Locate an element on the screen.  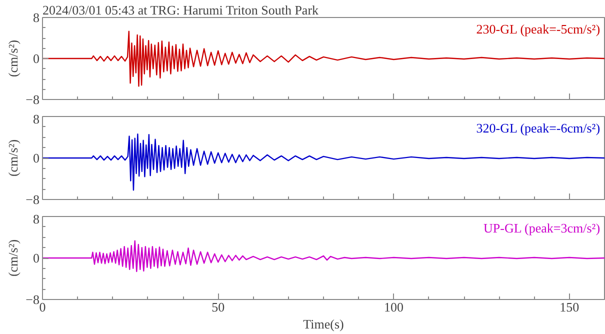
x-tick-label: 100 is located at coordinates (394, 307).